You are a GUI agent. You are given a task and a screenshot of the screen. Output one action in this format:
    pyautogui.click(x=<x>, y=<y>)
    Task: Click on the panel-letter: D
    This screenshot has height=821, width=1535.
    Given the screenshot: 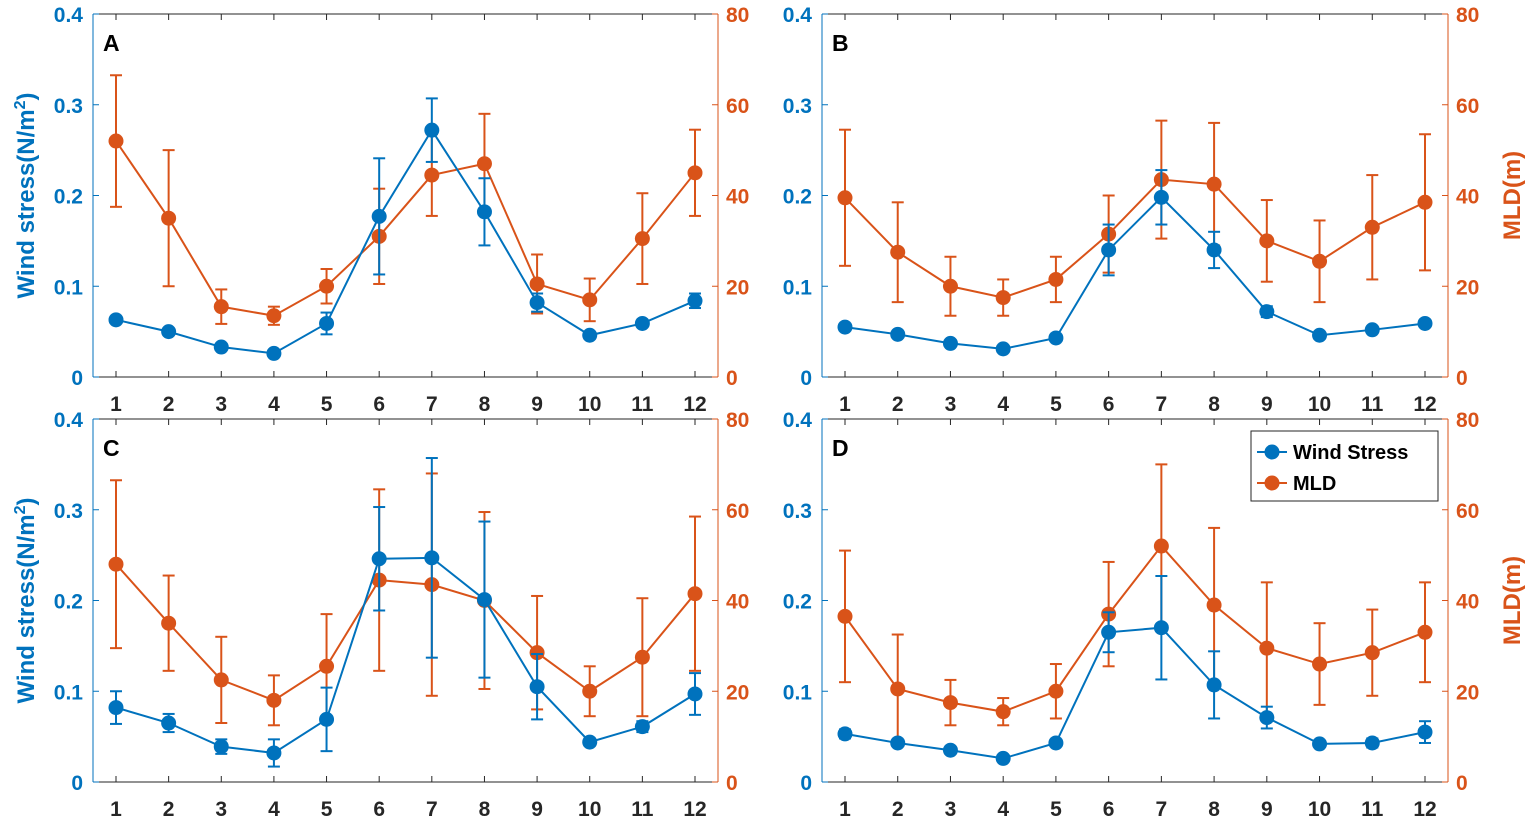 What is the action you would take?
    pyautogui.click(x=840, y=448)
    